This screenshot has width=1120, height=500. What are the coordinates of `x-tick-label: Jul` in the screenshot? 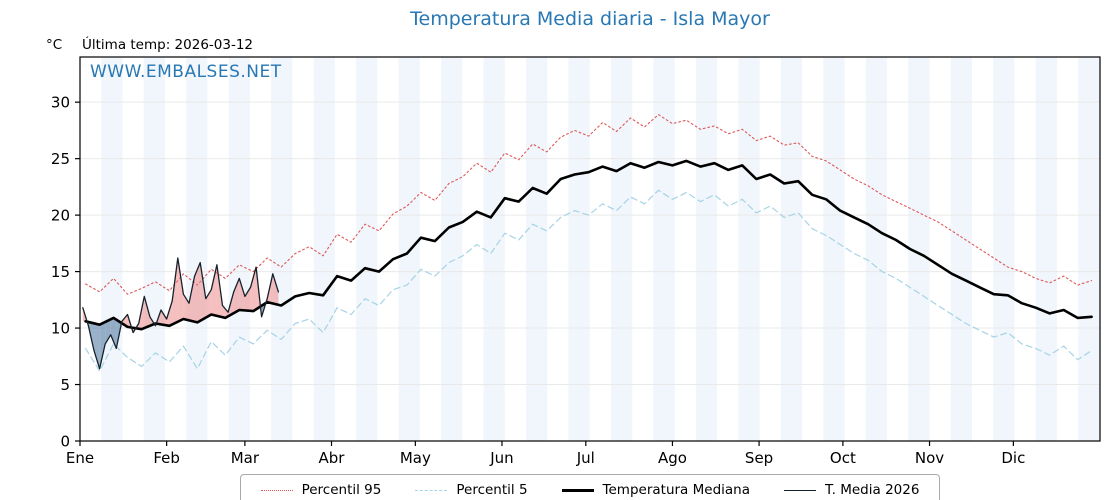 It's located at (585, 458).